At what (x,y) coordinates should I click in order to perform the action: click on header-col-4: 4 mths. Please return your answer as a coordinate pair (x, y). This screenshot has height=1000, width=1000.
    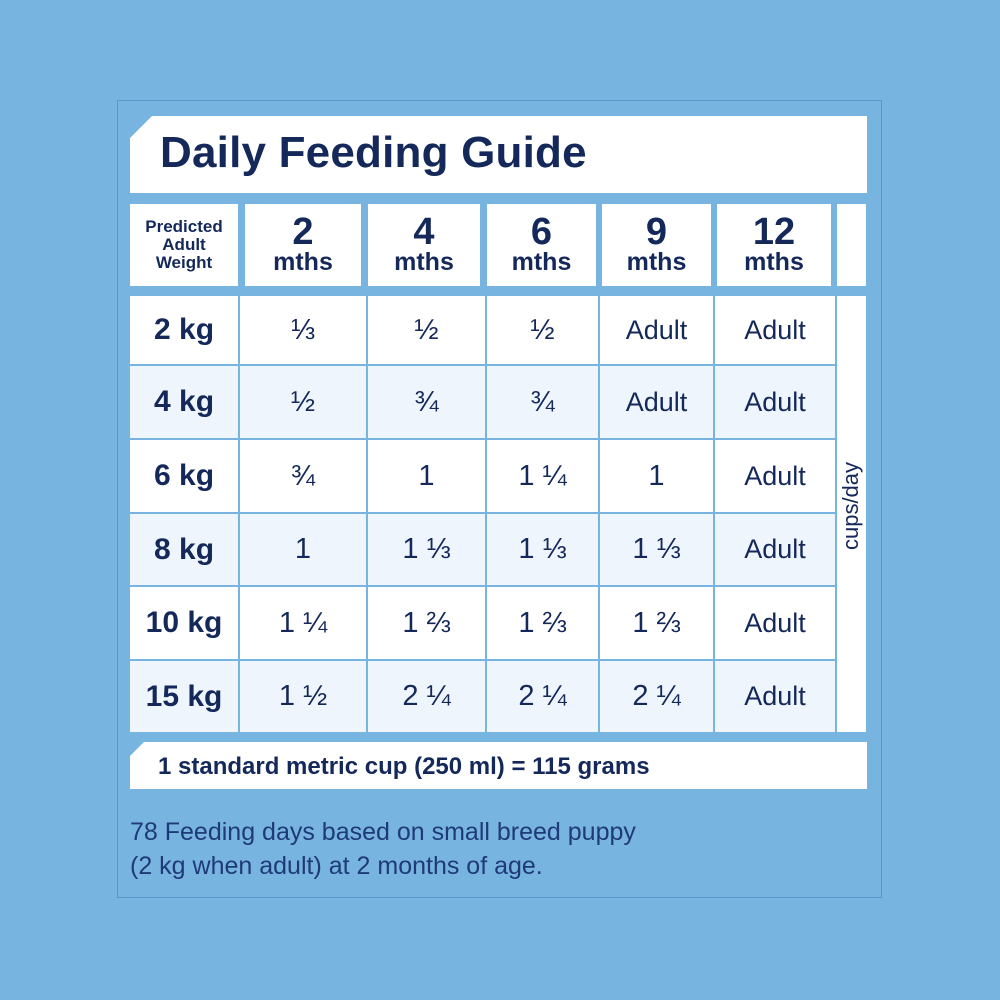
    Looking at the image, I should click on (424, 245).